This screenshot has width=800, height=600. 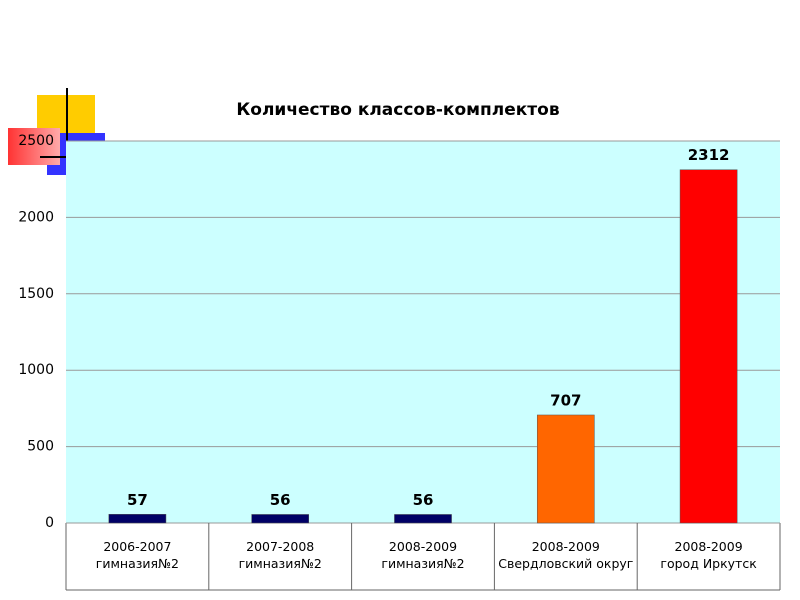 I want to click on y-tick-label: 0, so click(x=49, y=523).